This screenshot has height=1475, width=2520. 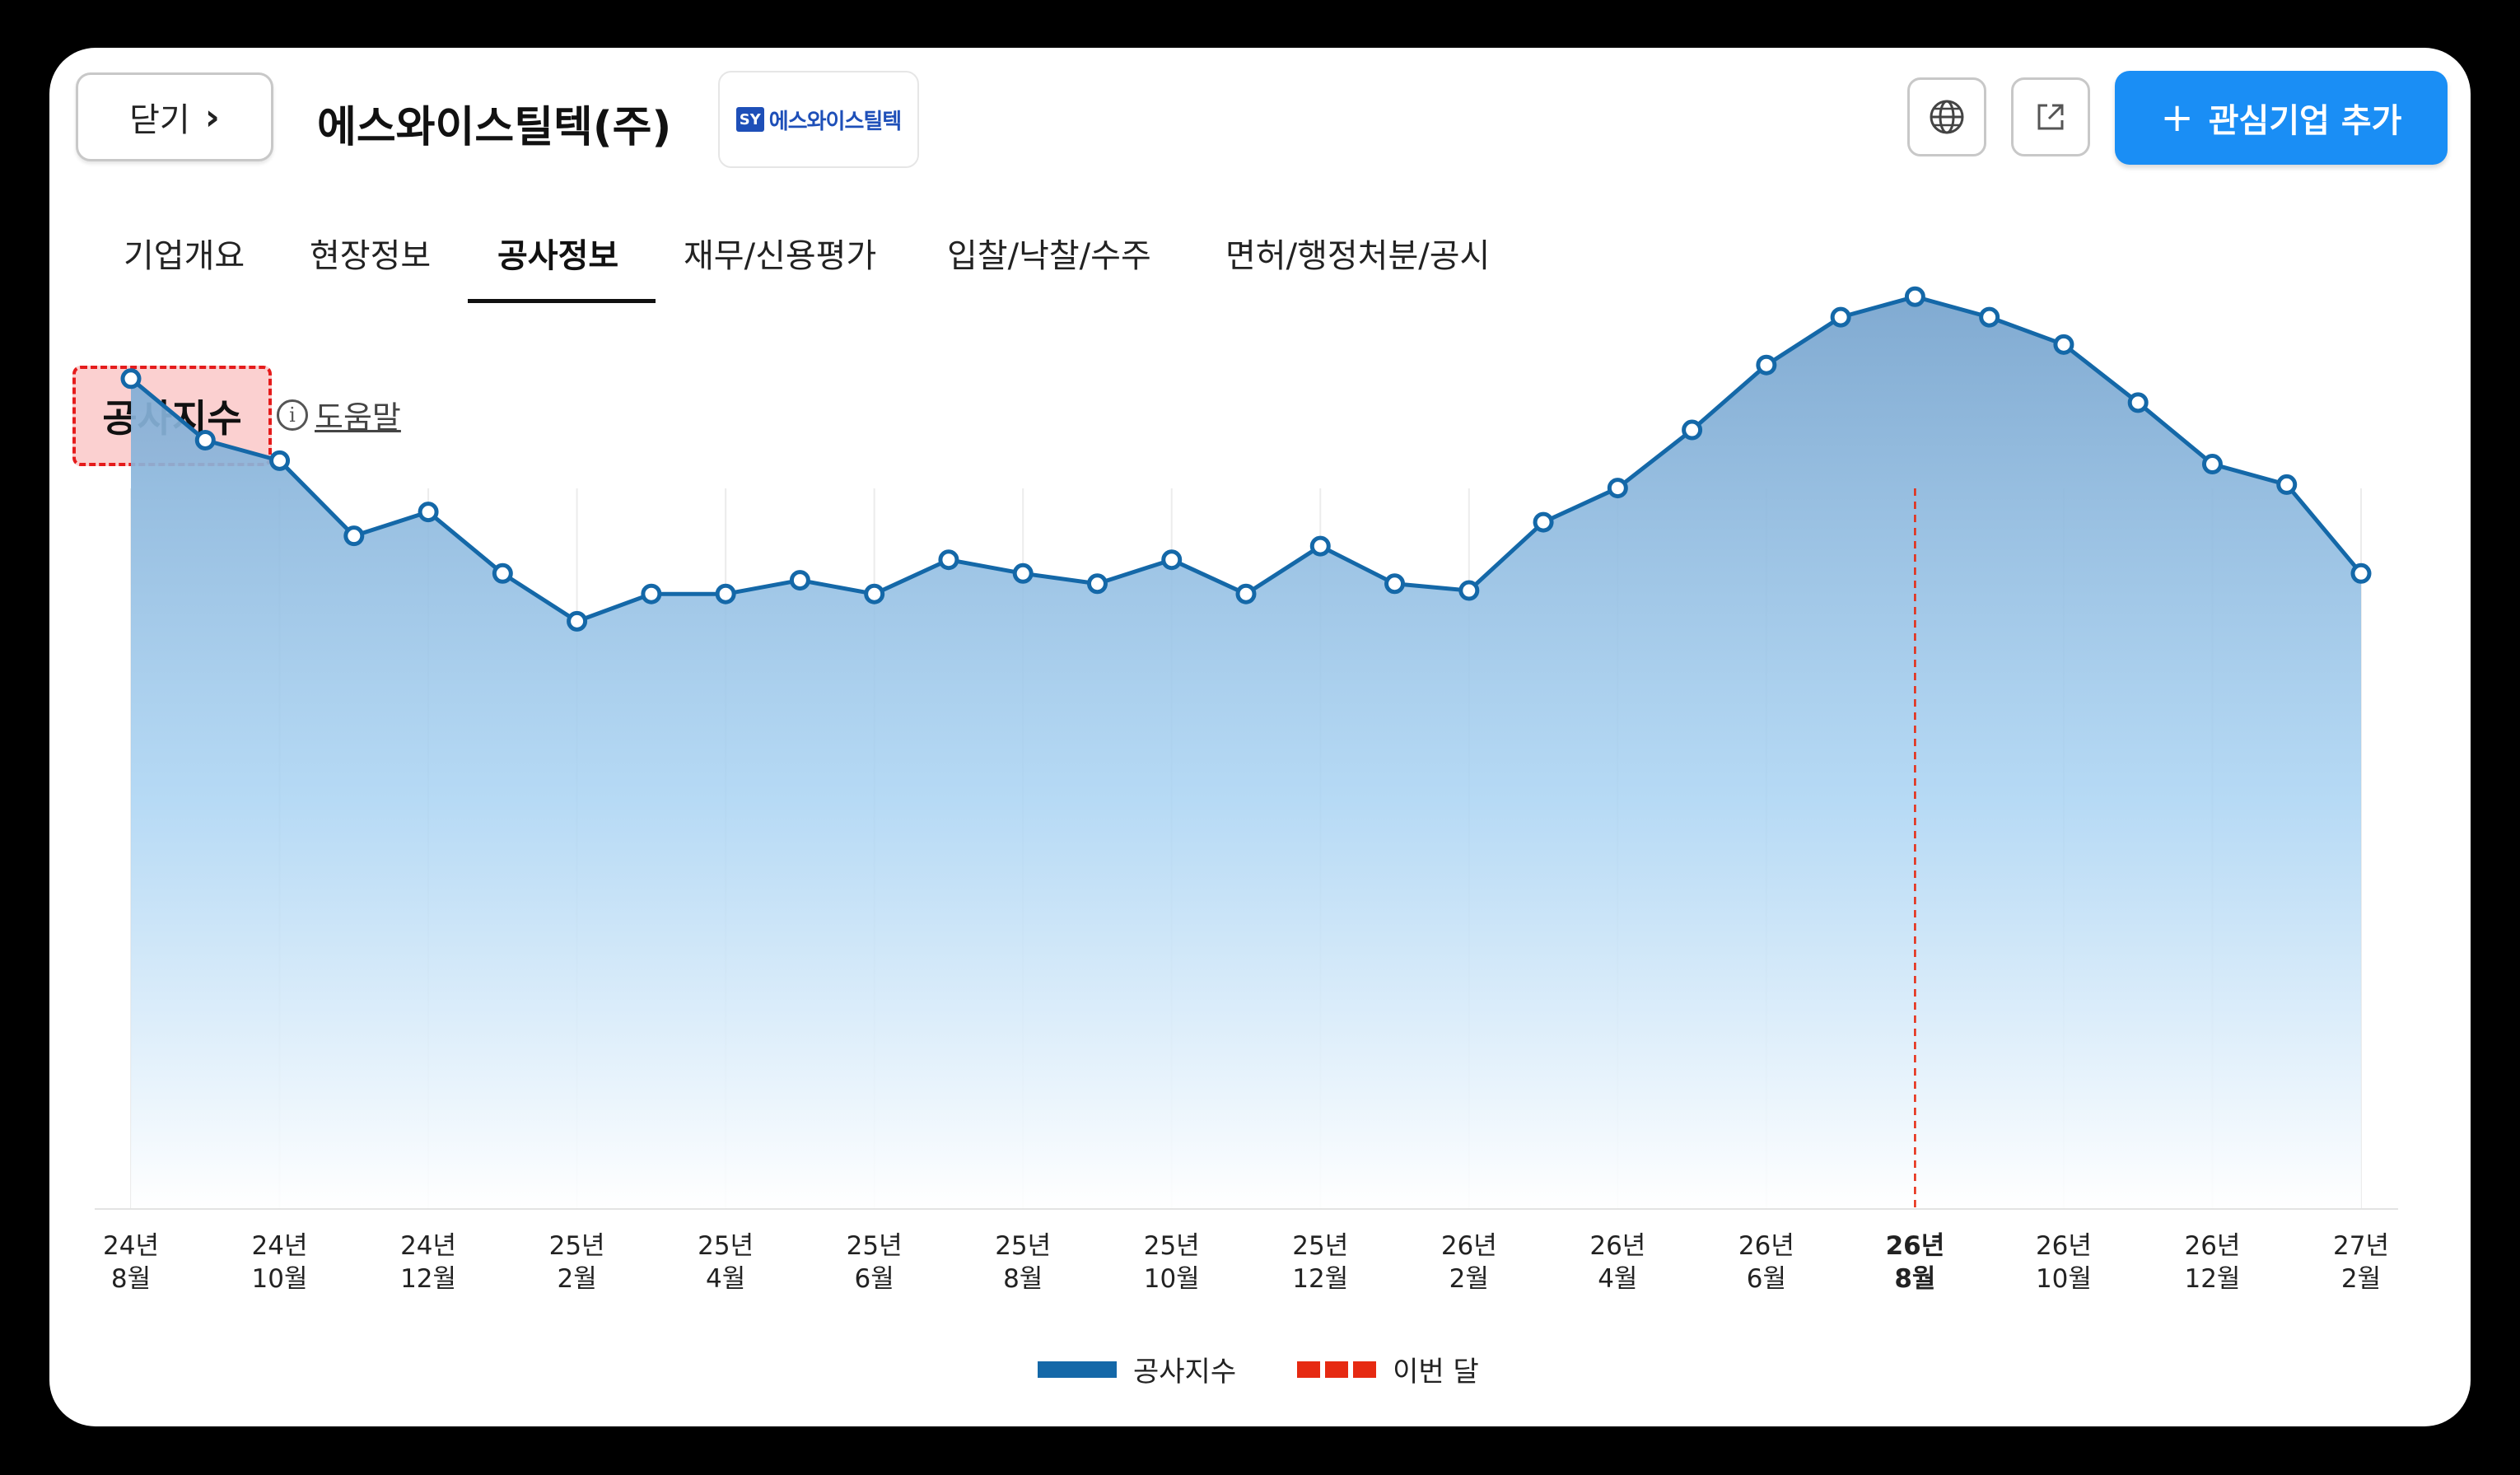 What do you see at coordinates (494, 127) in the screenshot?
I see `company-name: 에스와이스틸텍(주)` at bounding box center [494, 127].